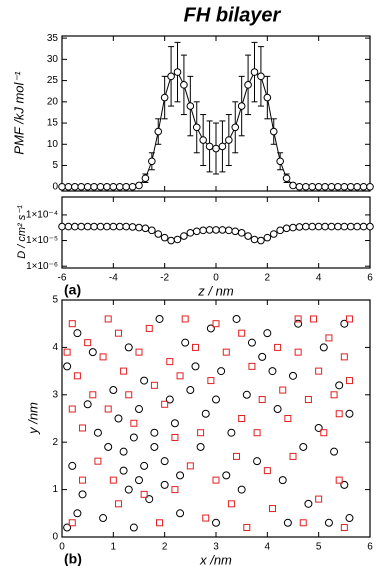 The image size is (380, 566). I want to click on panel-label: (a), so click(72, 290).